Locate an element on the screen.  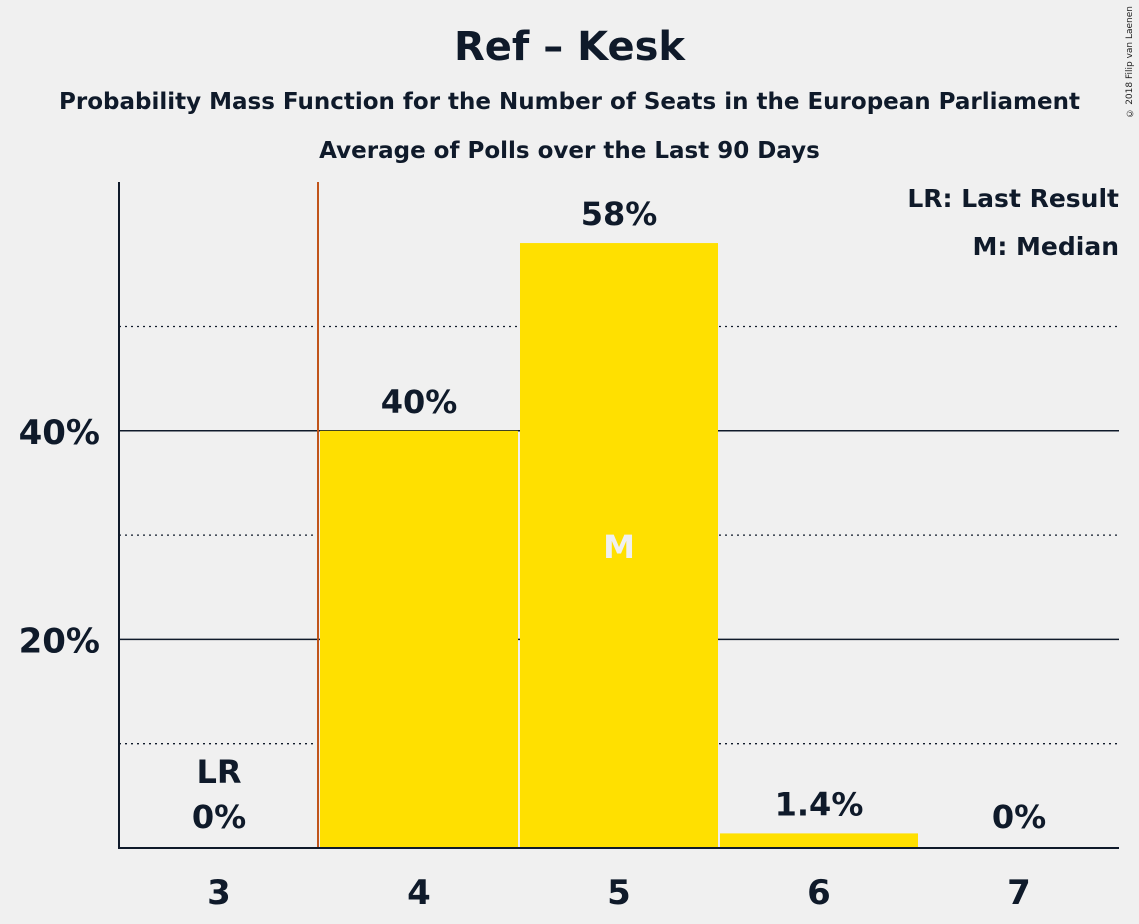
median-marker: M is located at coordinates (619, 547).